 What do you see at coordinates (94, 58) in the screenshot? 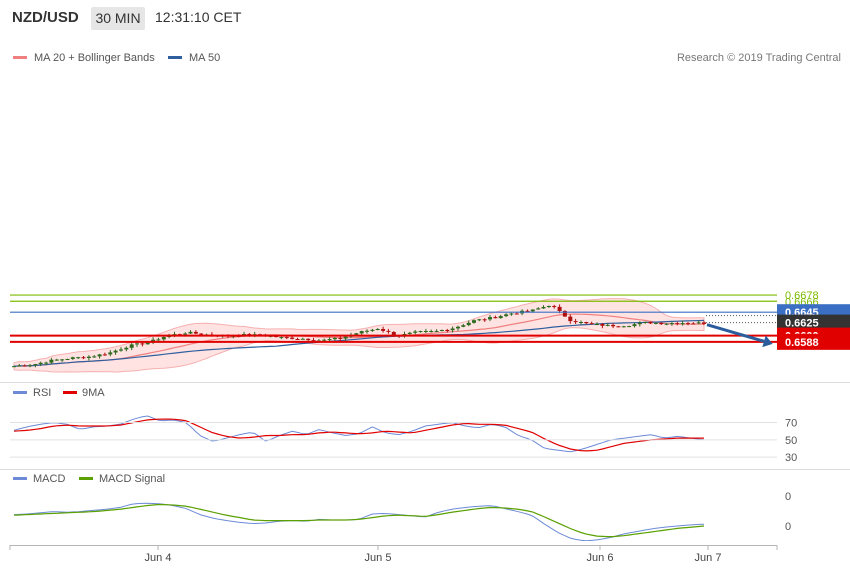
I see `legend-ma20-label: MA 20 + Bollinger Bands` at bounding box center [94, 58].